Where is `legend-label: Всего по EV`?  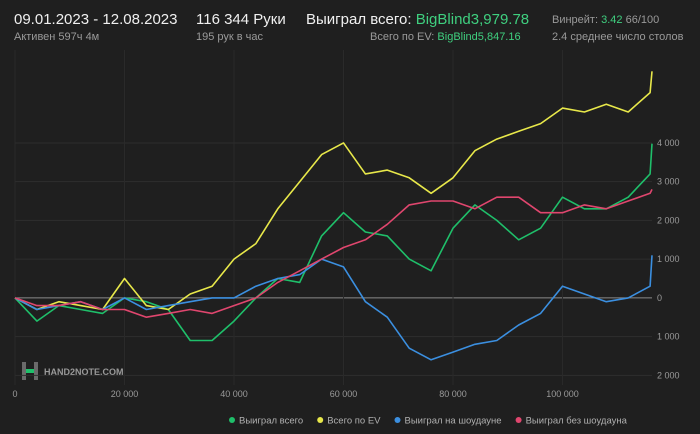 legend-label: Всего по EV is located at coordinates (354, 421).